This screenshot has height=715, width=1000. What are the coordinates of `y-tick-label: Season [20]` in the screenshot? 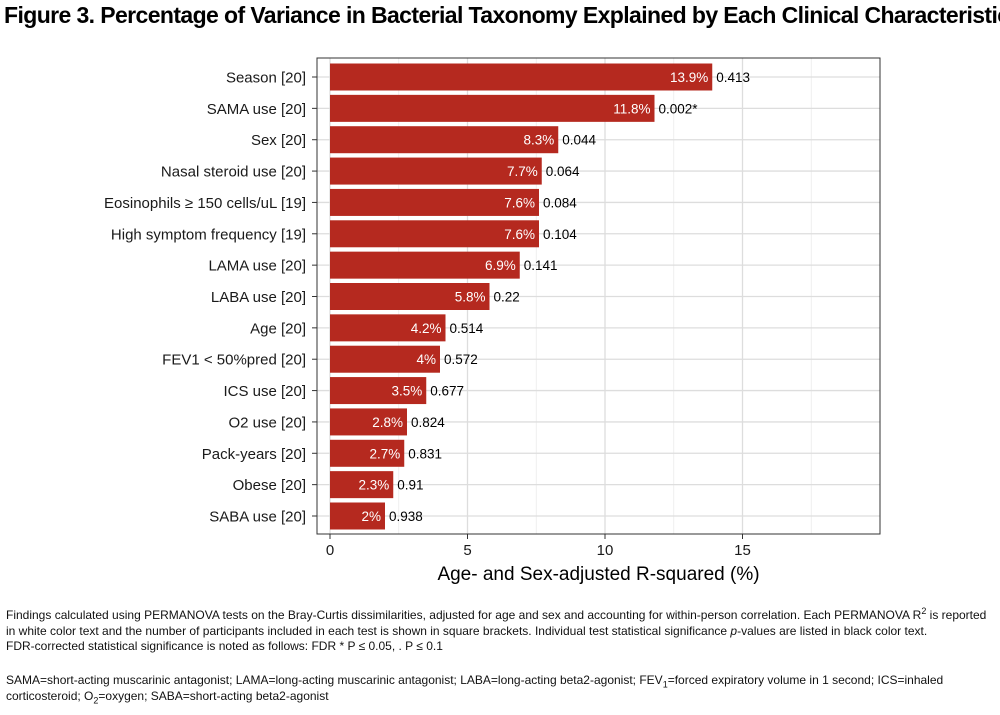 It's located at (266, 78).